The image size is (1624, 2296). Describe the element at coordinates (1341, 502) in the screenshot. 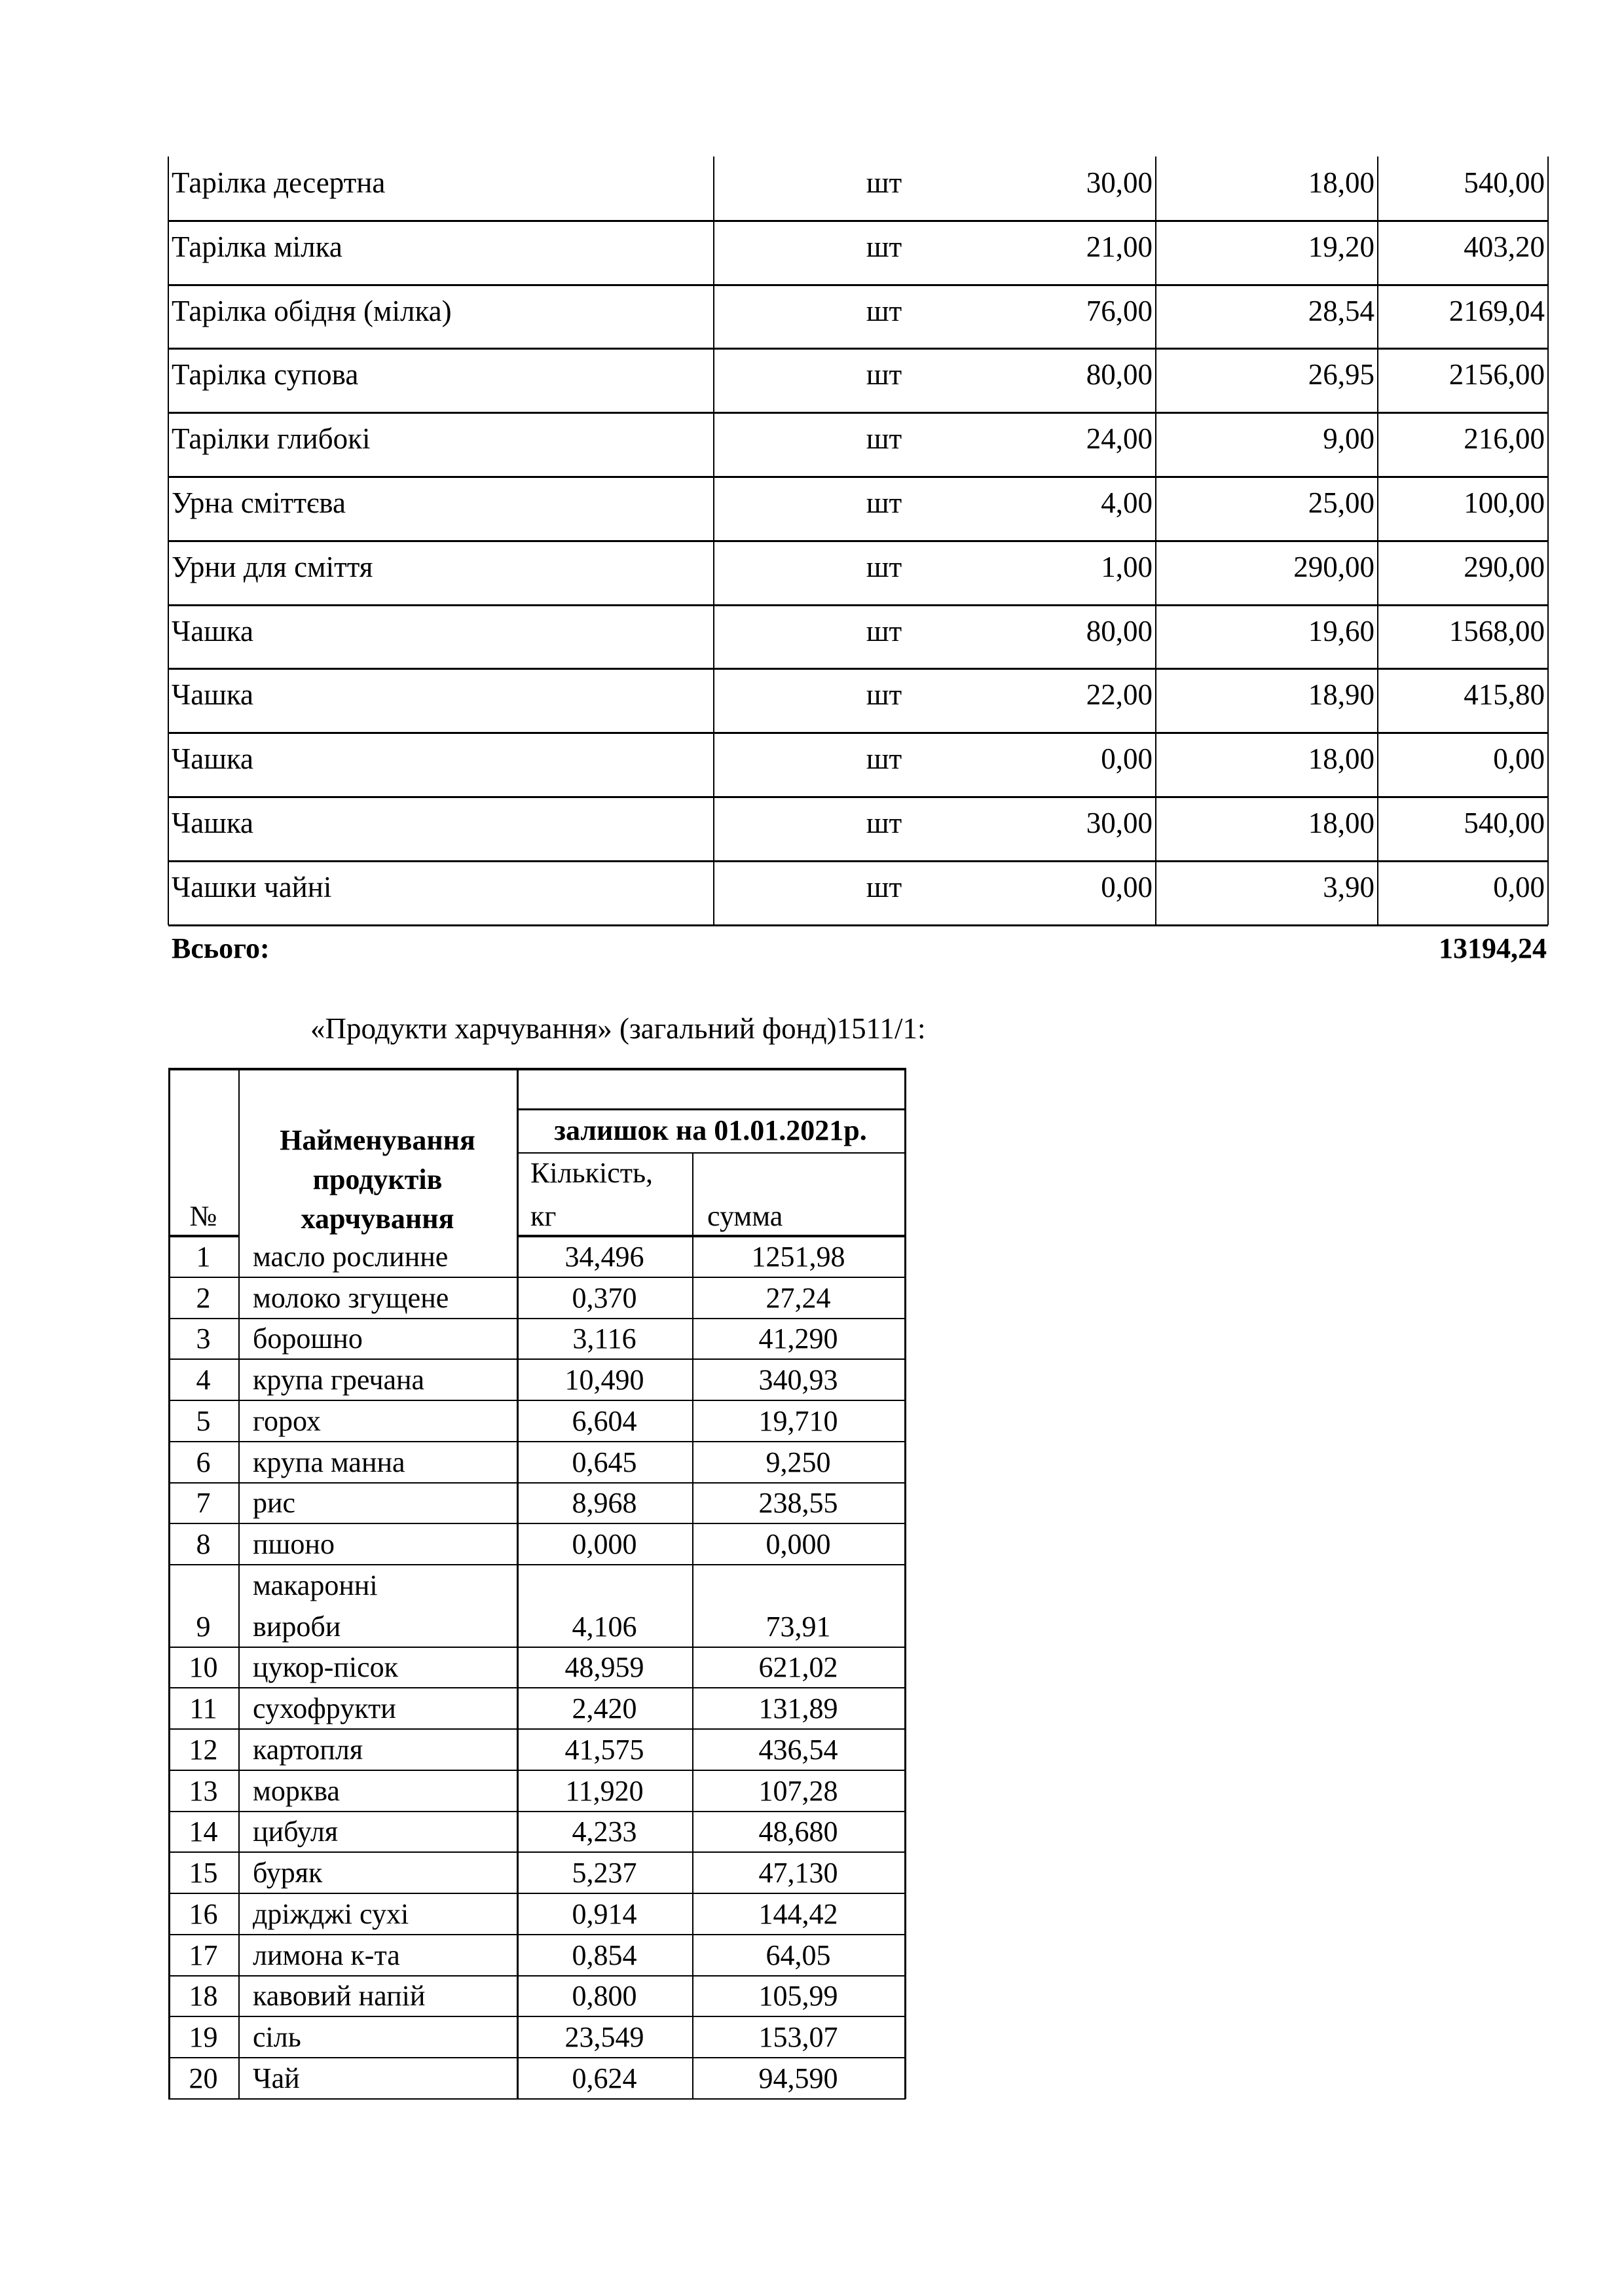

I see `cell-price: 25,00` at that location.